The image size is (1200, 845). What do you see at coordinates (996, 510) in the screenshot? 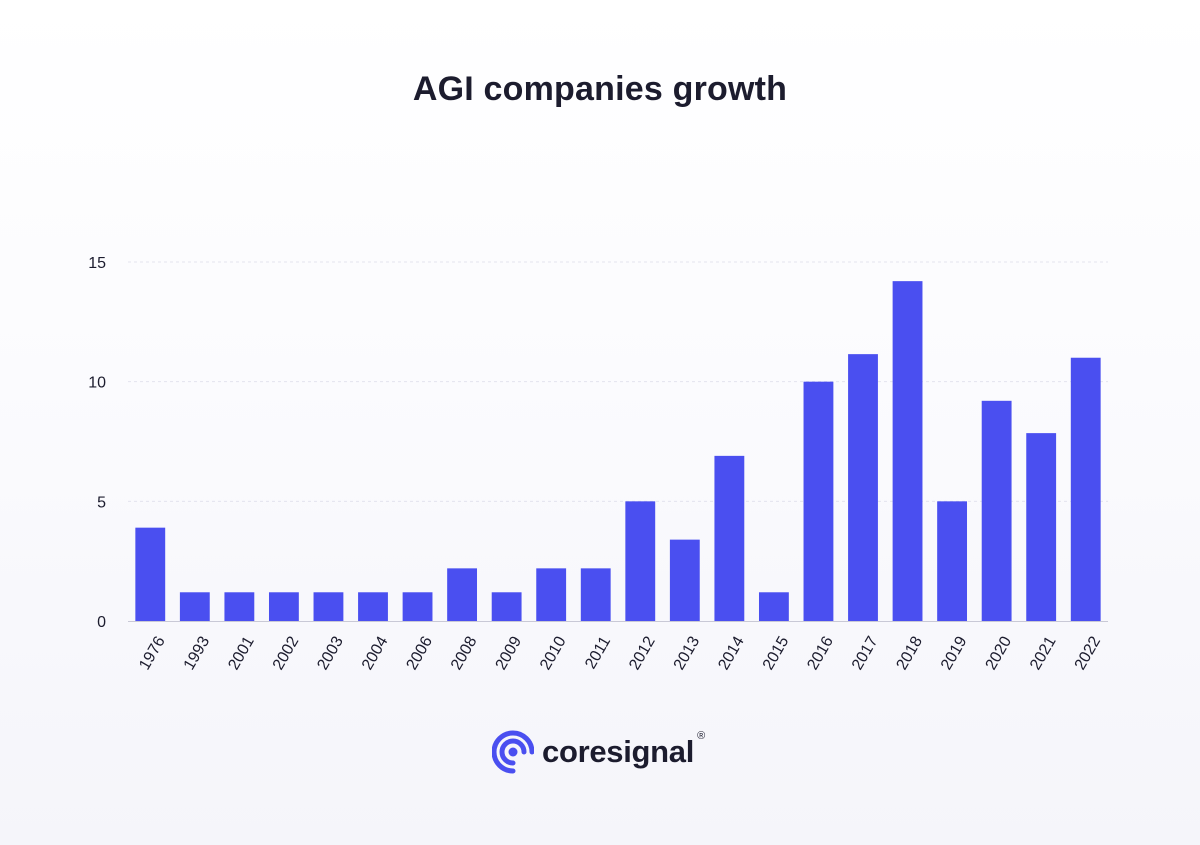
I see `bar-2020` at bounding box center [996, 510].